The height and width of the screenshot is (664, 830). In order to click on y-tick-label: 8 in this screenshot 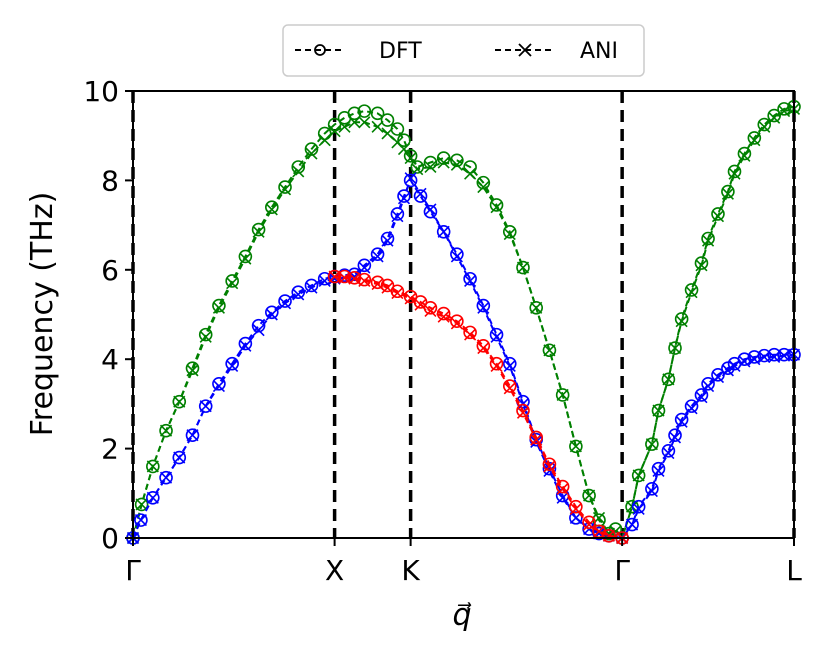, I will do `click(110, 180)`.